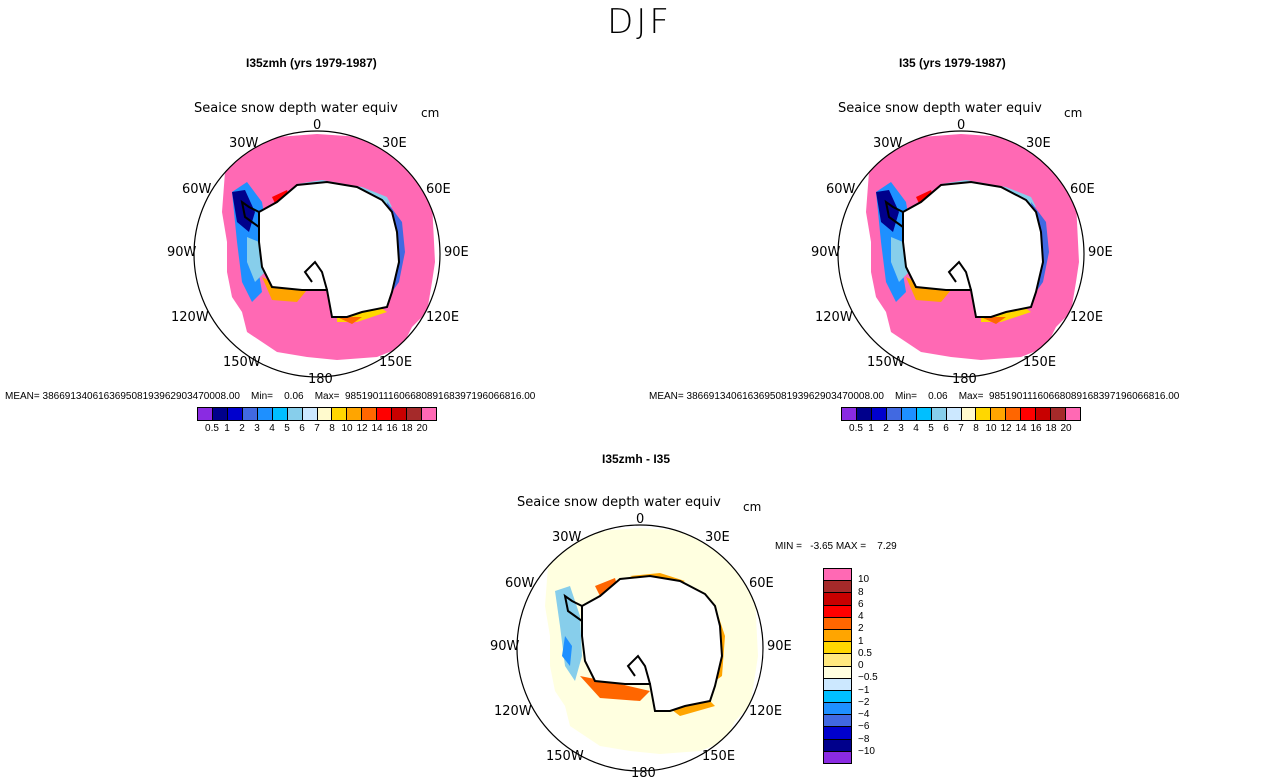  What do you see at coordinates (1040, 362) in the screenshot?
I see `panel-2-lon-150e: 150E` at bounding box center [1040, 362].